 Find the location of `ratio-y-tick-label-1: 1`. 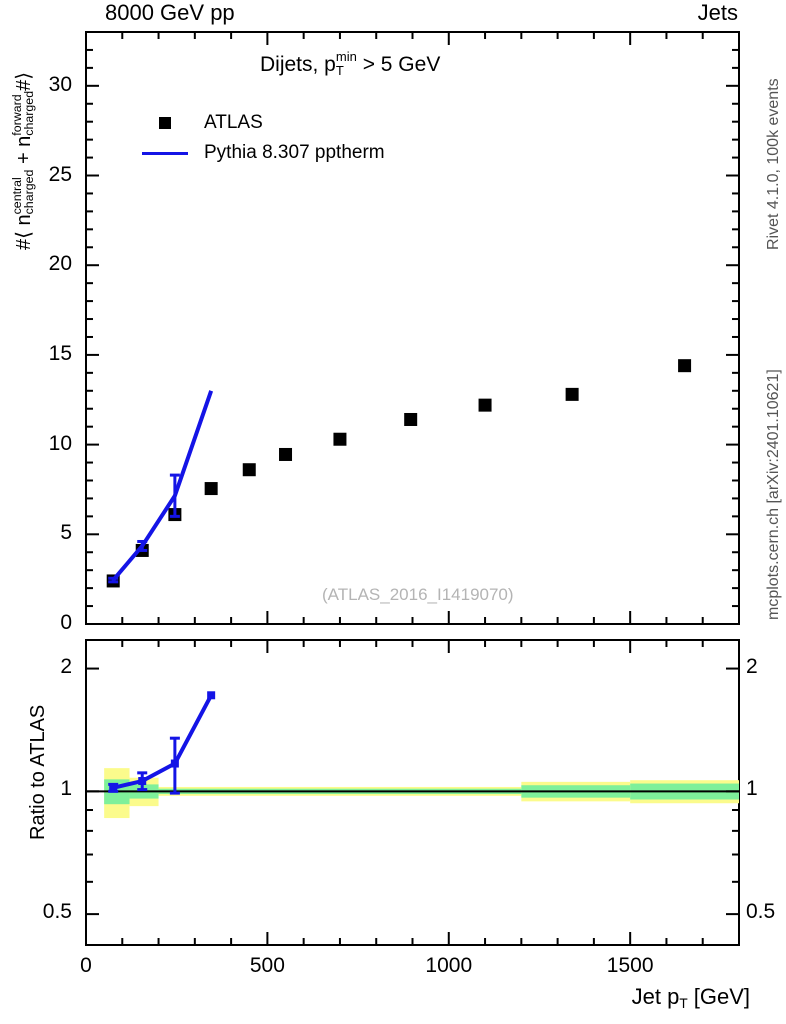

ratio-y-tick-label-1: 1 is located at coordinates (66, 789).